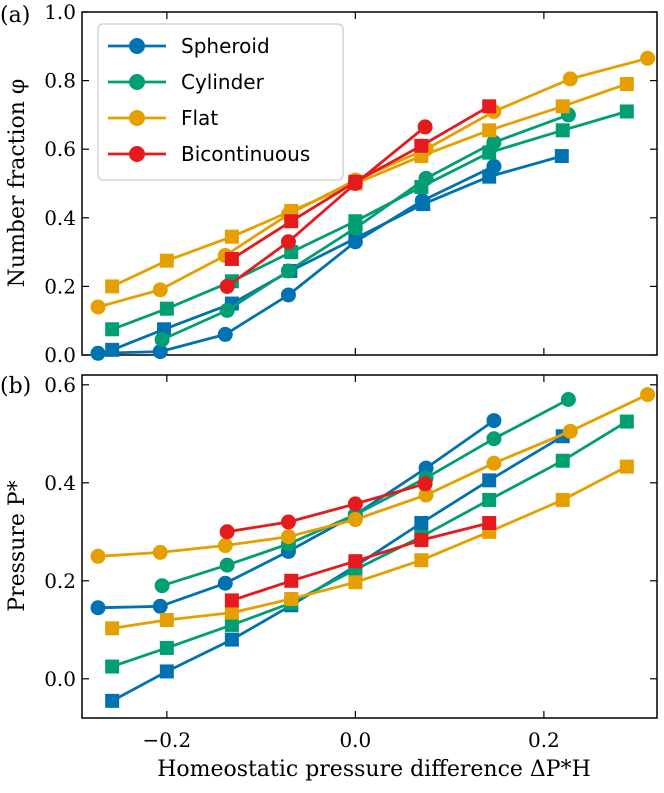 The height and width of the screenshot is (793, 664). I want to click on ytick-label: 1.0, so click(60, 12).